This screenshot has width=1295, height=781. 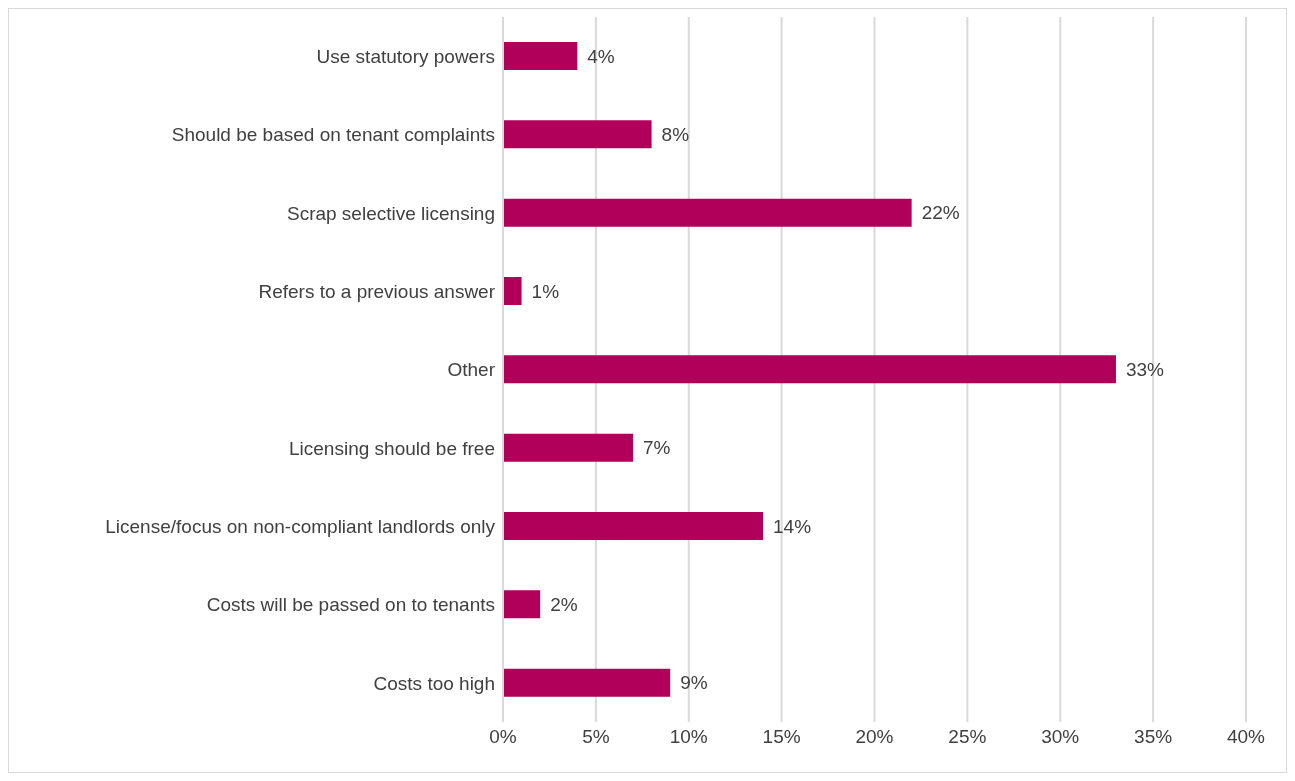 I want to click on y-tick-label: Use statutory powers, so click(x=405, y=56).